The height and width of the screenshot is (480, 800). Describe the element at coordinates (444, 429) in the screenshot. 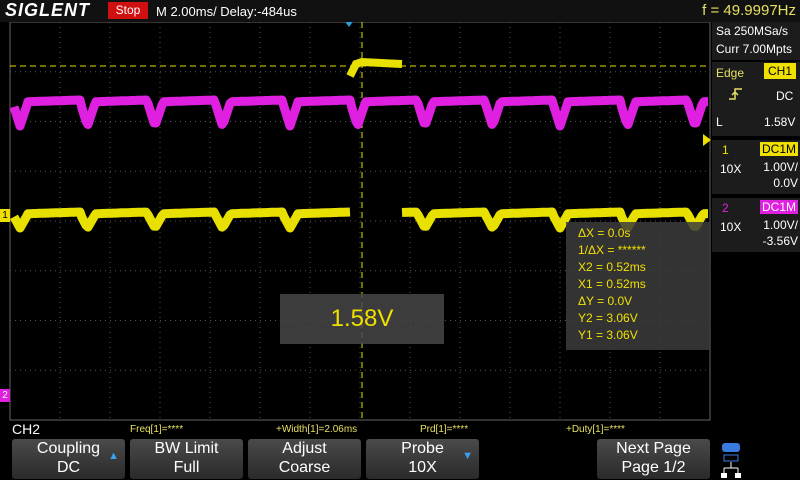

I see `measurement: Prd[1]=****` at that location.